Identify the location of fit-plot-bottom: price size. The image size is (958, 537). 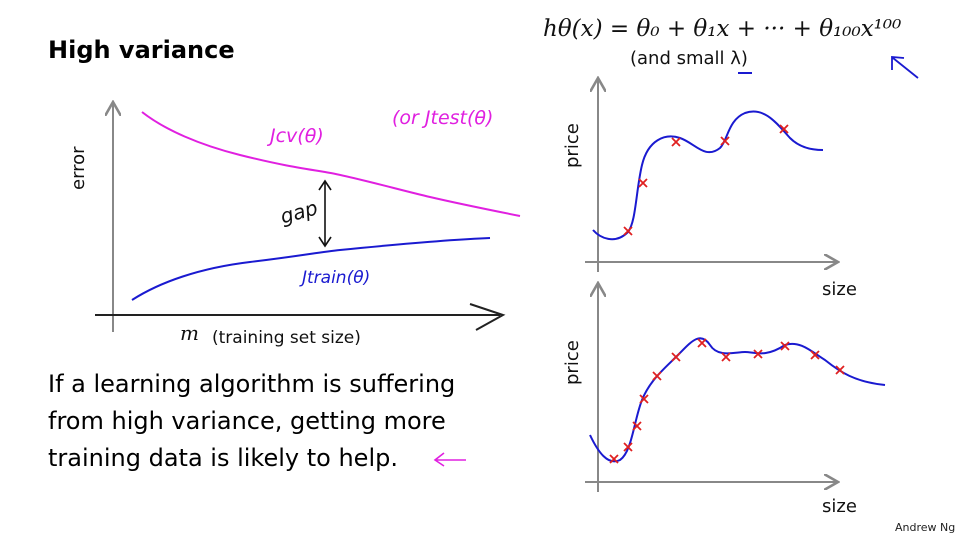
(724, 401).